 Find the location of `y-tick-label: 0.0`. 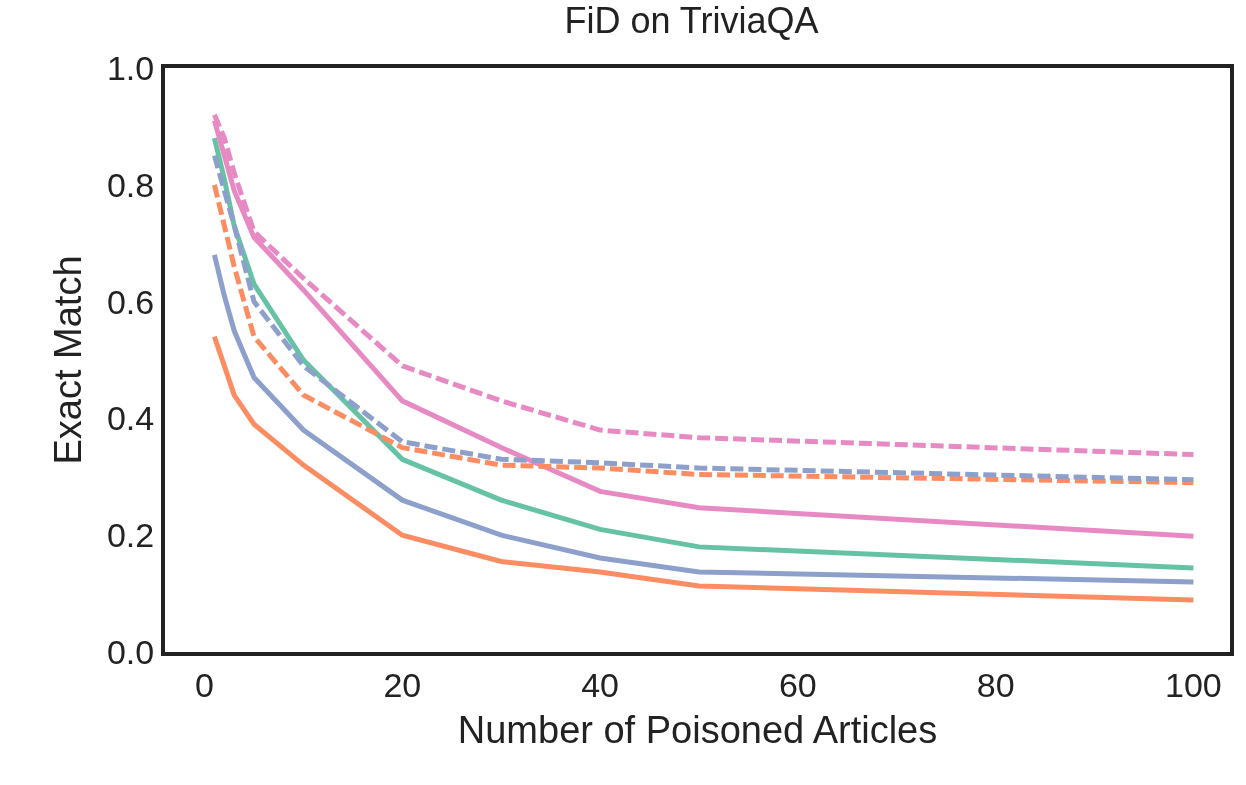

y-tick-label: 0.0 is located at coordinates (130, 651).